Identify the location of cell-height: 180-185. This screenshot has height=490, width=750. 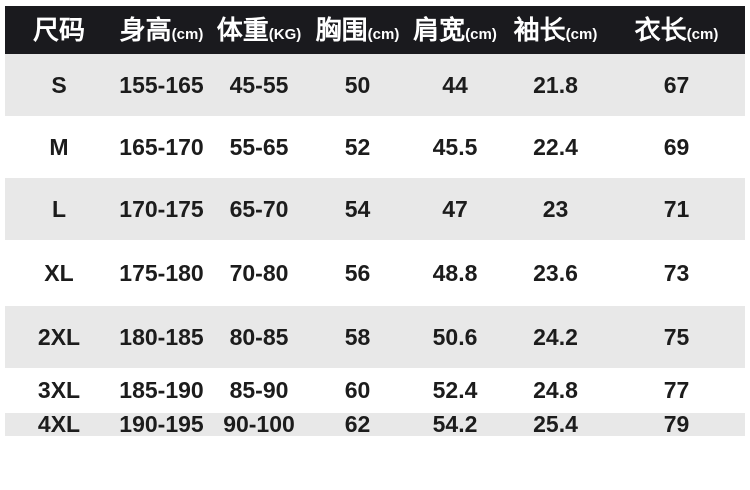
(161, 336).